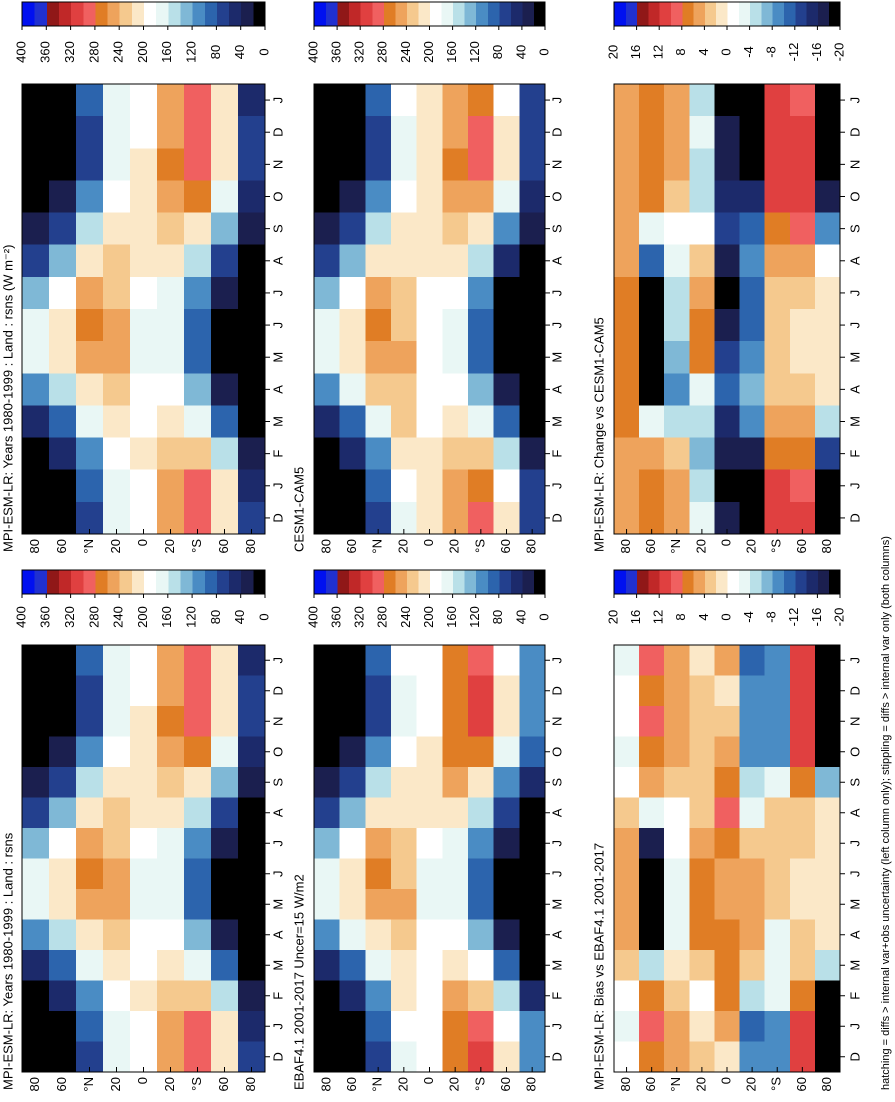 The image size is (895, 1102). I want to click on month-label: J, so click(854, 325).